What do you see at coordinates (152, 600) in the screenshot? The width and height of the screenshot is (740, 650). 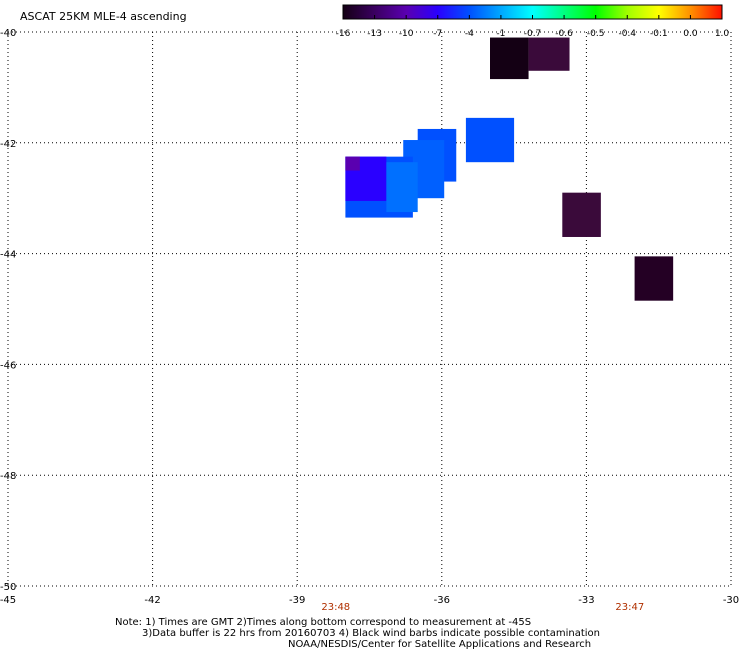 I see `x-tick-label: -42` at bounding box center [152, 600].